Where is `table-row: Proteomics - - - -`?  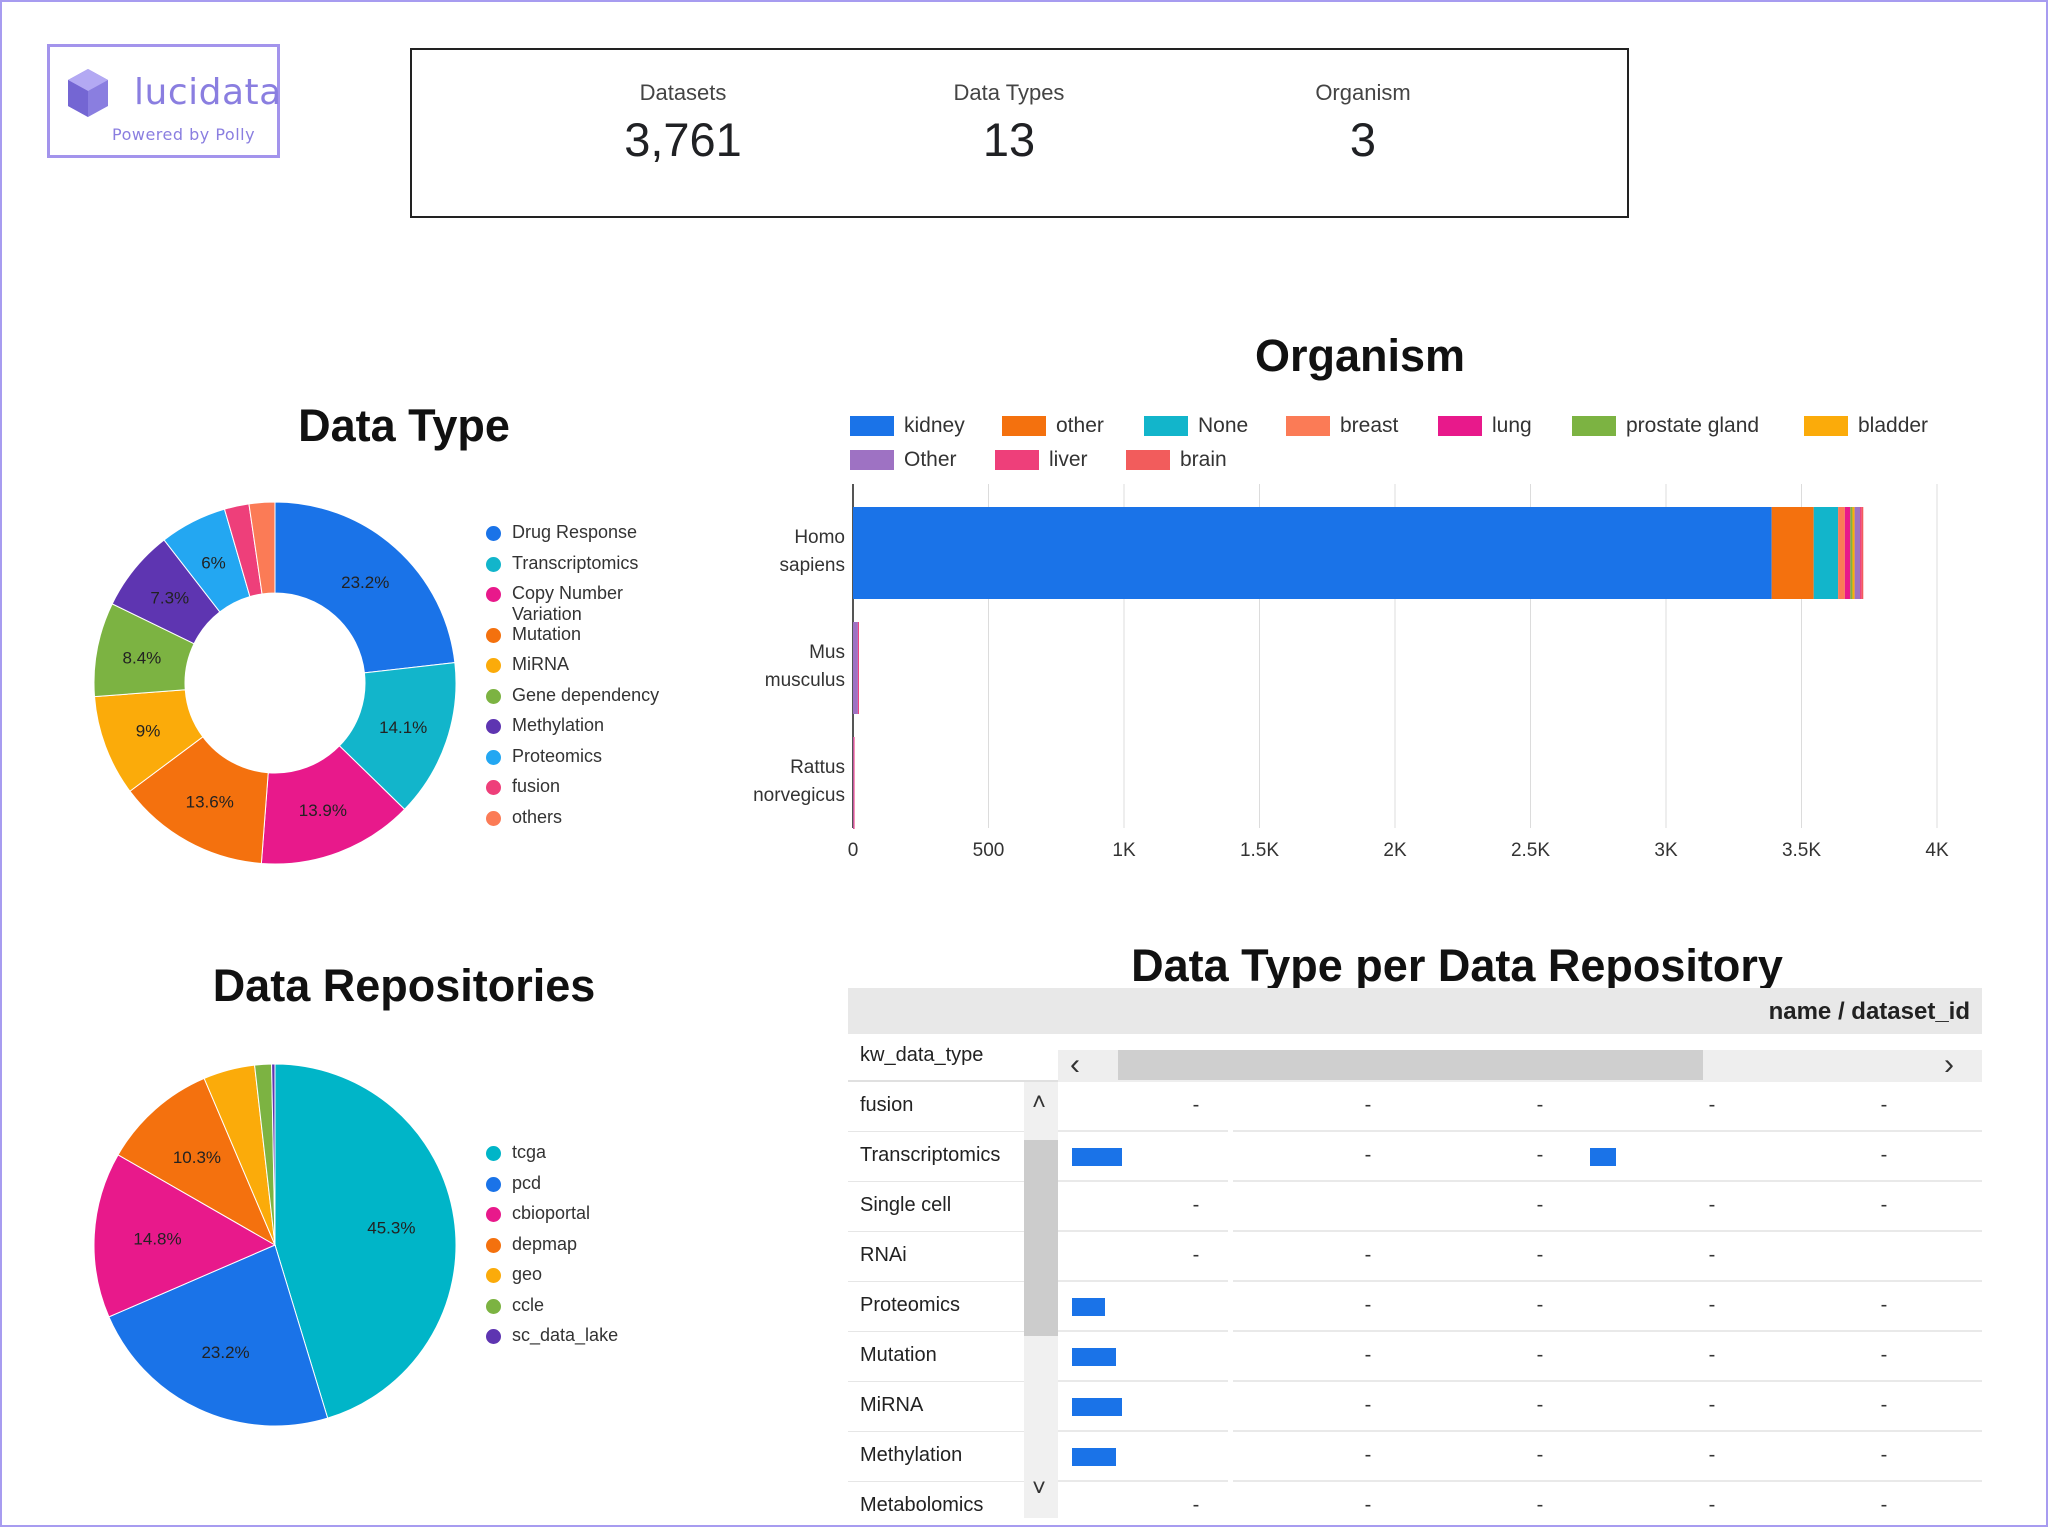
table-row: Proteomics - - - - is located at coordinates (1415, 1307).